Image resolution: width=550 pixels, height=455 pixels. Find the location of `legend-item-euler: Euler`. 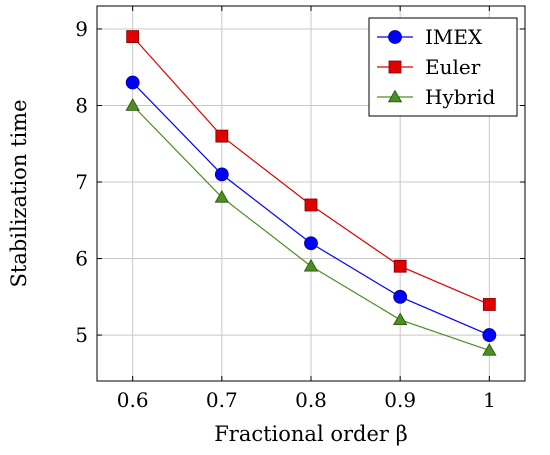

legend-item-euler: Euler is located at coordinates (429, 67).